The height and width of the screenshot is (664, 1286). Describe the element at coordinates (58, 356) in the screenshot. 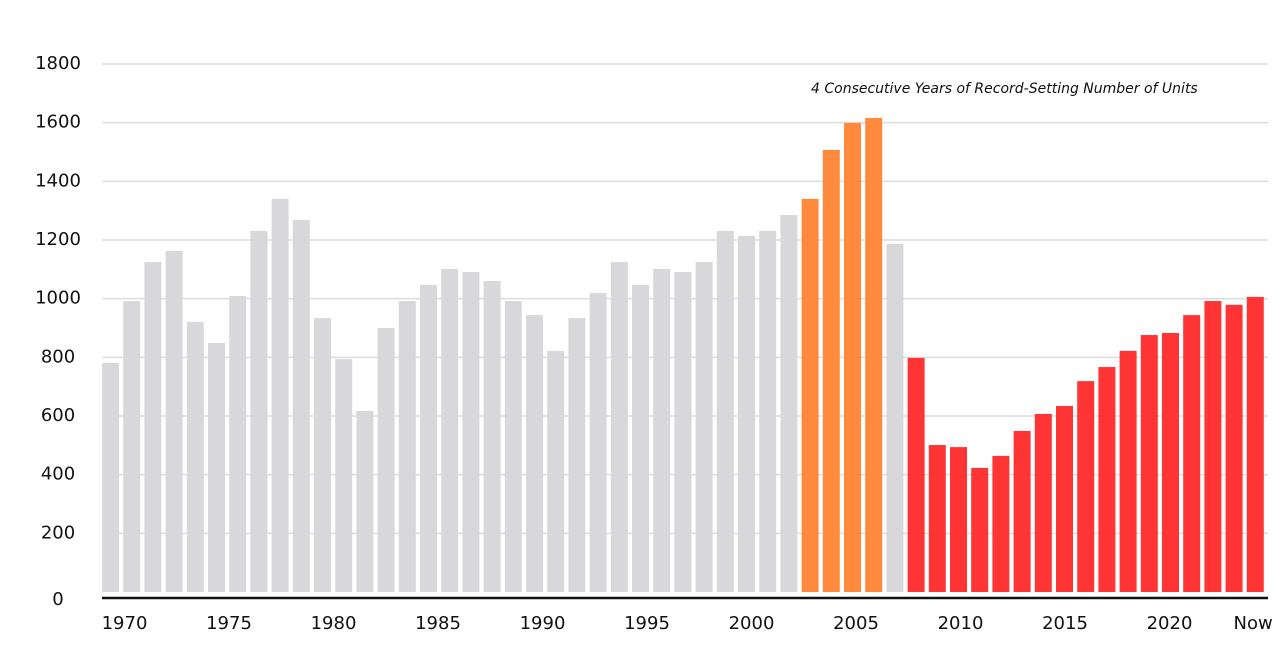

I see `y-tick-label: 800` at that location.